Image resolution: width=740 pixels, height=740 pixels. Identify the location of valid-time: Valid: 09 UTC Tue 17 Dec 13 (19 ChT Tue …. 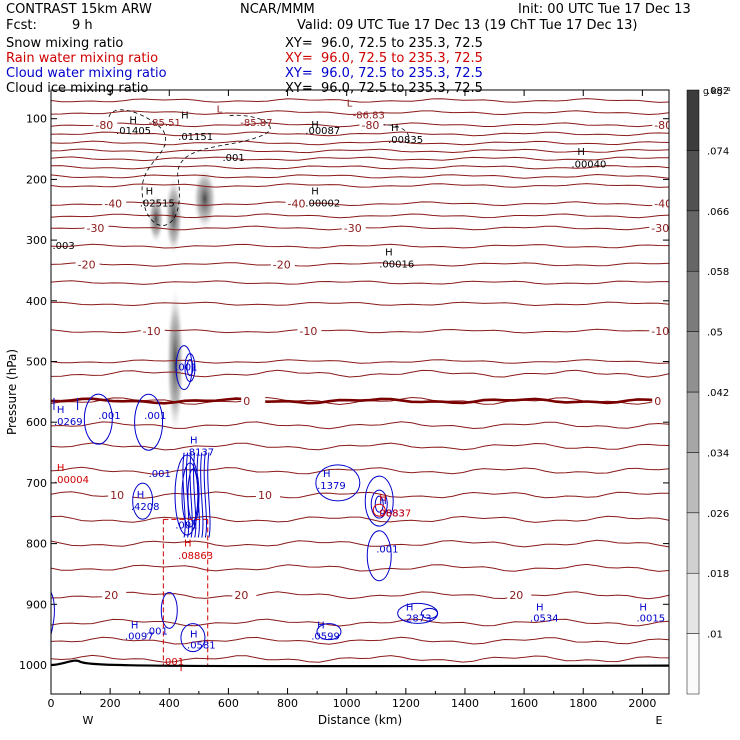
(467, 25).